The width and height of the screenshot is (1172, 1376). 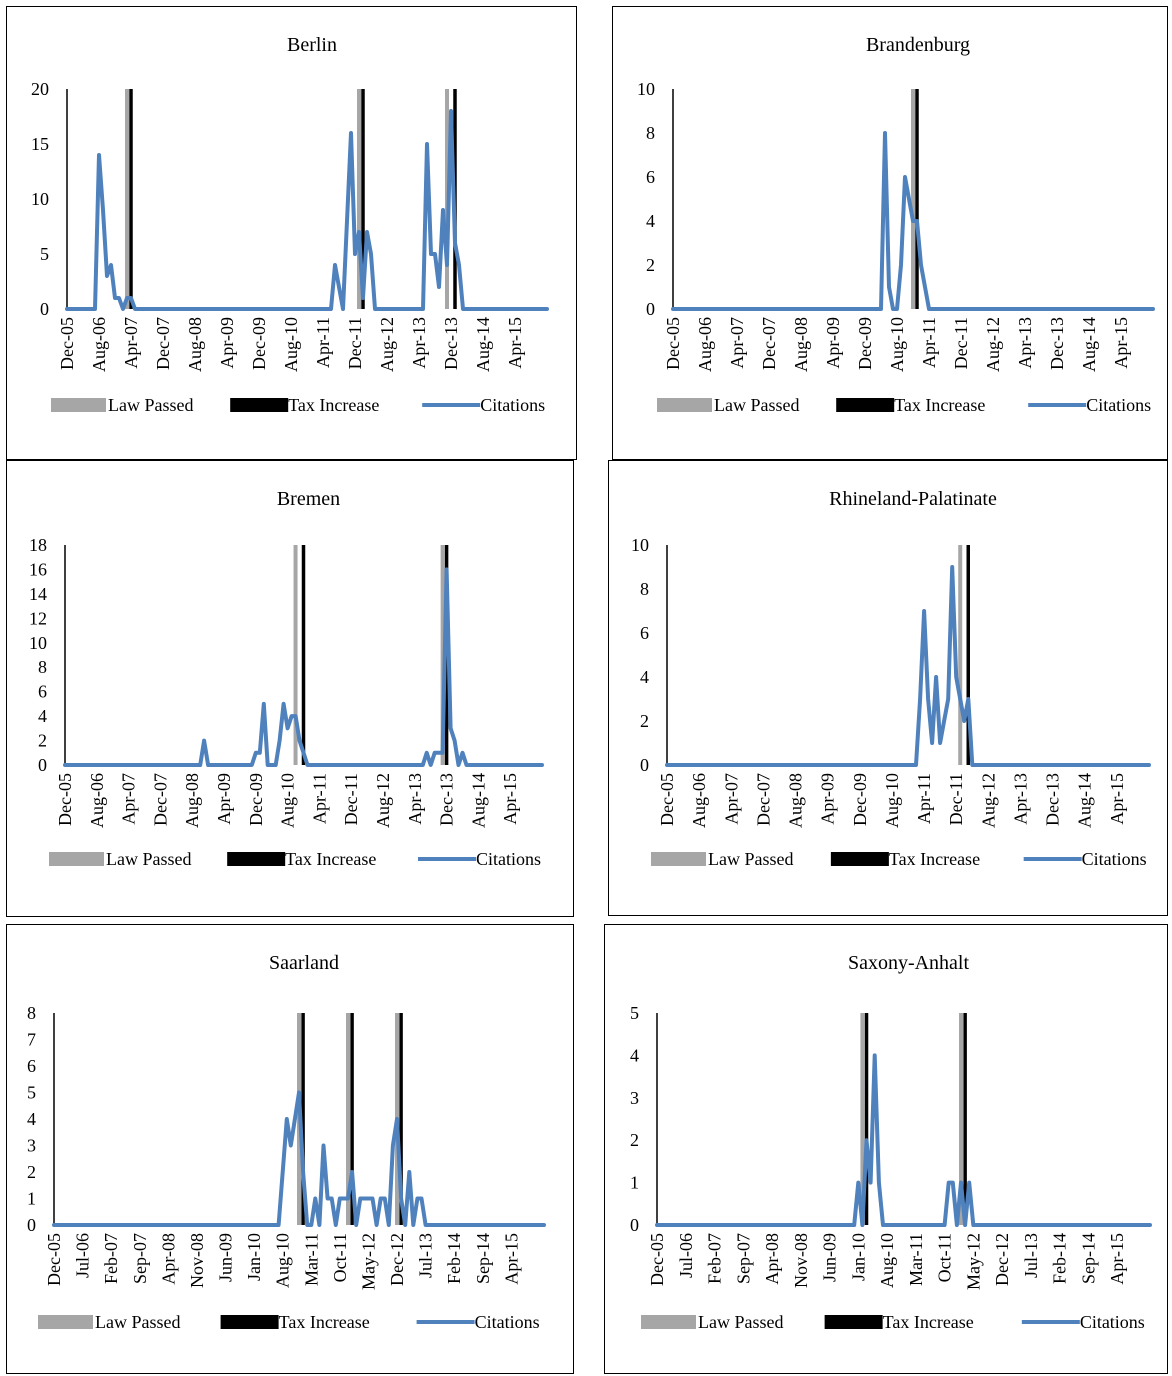 What do you see at coordinates (731, 799) in the screenshot?
I see `x-tick-label: Apr-07` at bounding box center [731, 799].